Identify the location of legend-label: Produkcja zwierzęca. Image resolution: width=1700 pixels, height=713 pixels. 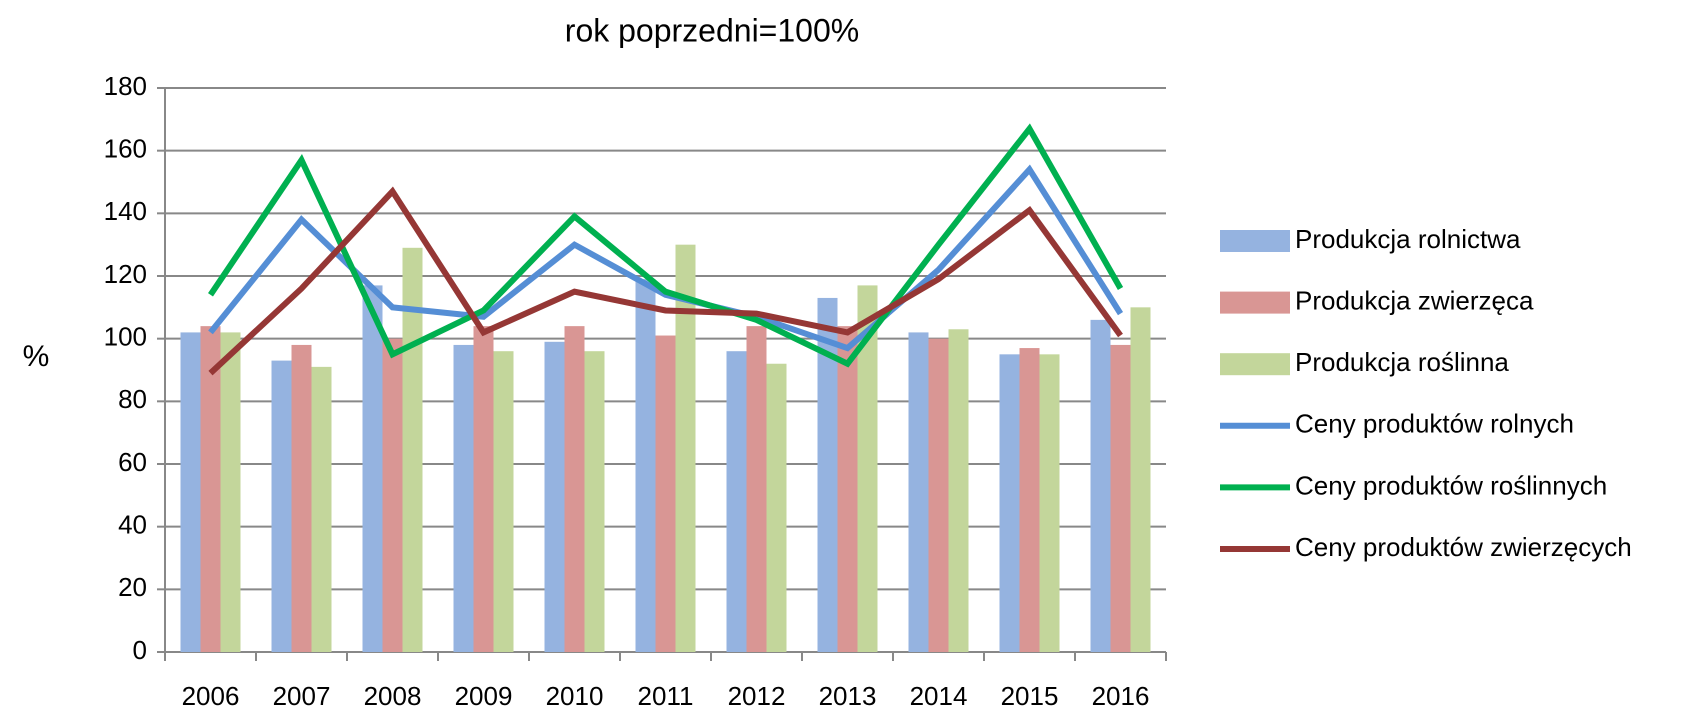
(1414, 300).